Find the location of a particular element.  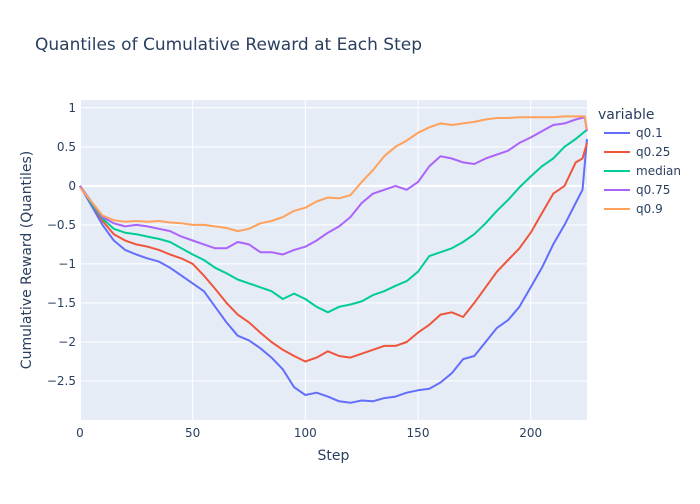

legend-label: median is located at coordinates (658, 171).